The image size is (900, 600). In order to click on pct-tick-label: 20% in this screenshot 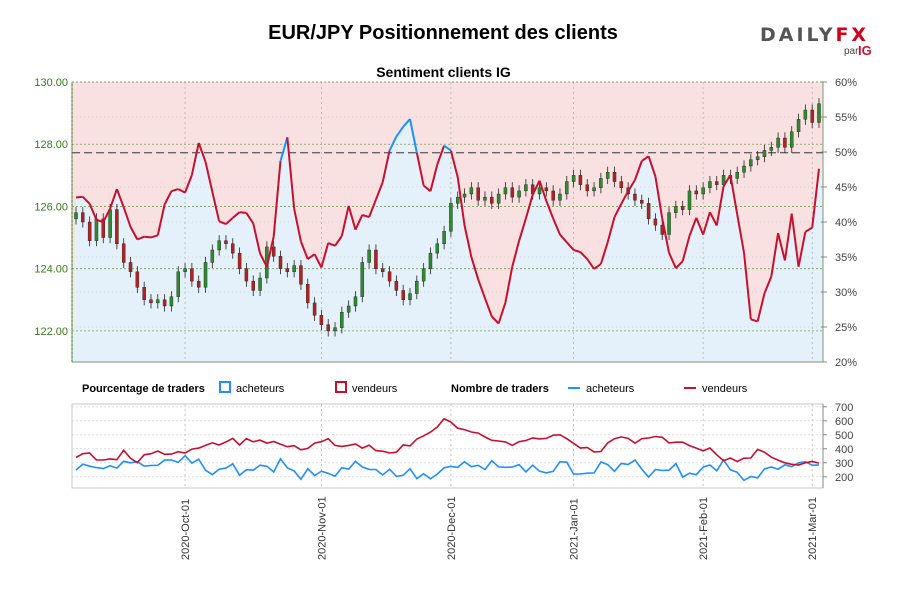, I will do `click(846, 363)`.